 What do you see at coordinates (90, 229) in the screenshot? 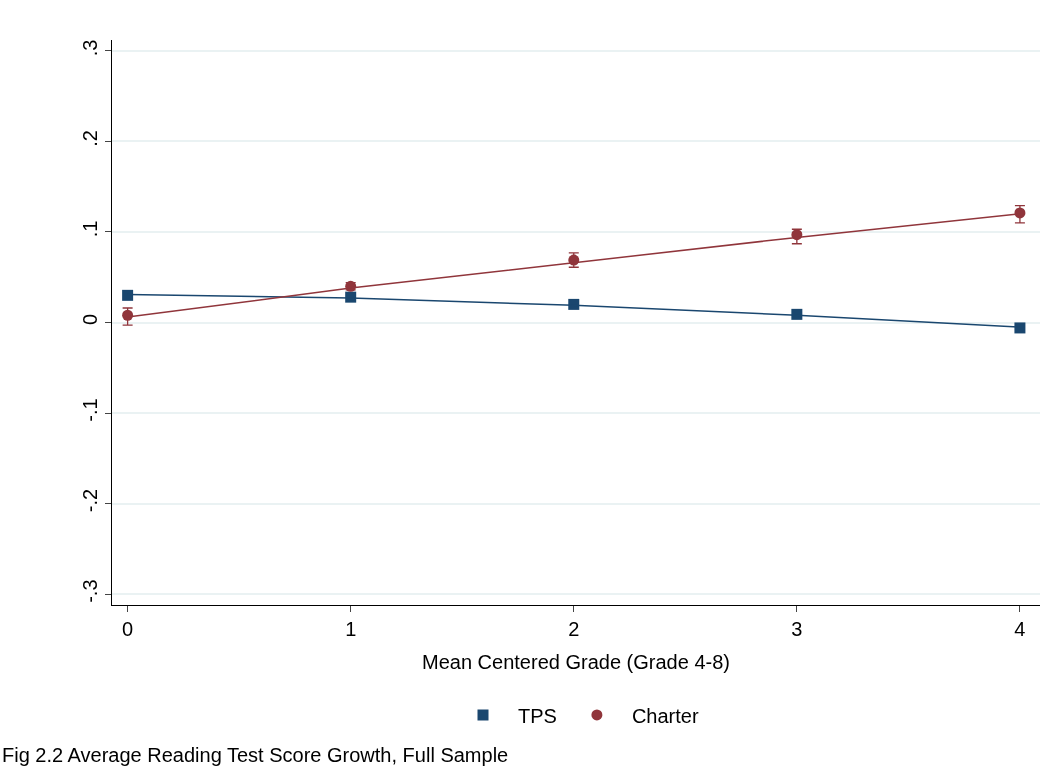
I see `y-tick-label: .1` at bounding box center [90, 229].